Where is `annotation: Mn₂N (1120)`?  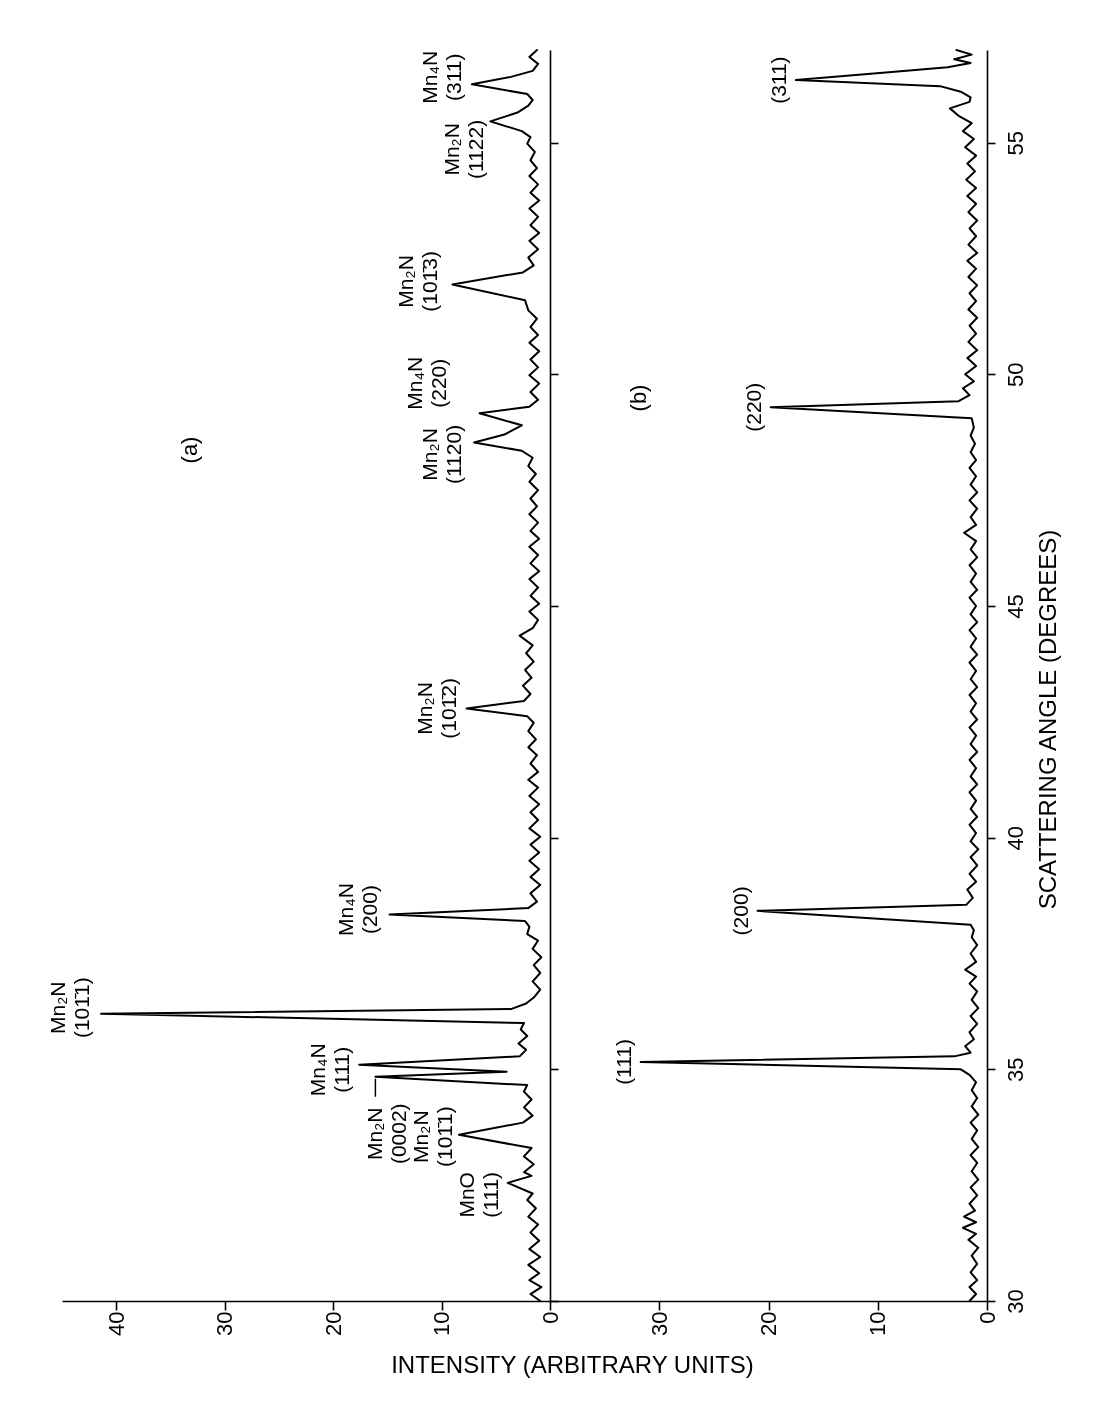
annotation: Mn₂N (1120) is located at coordinates (442, 454).